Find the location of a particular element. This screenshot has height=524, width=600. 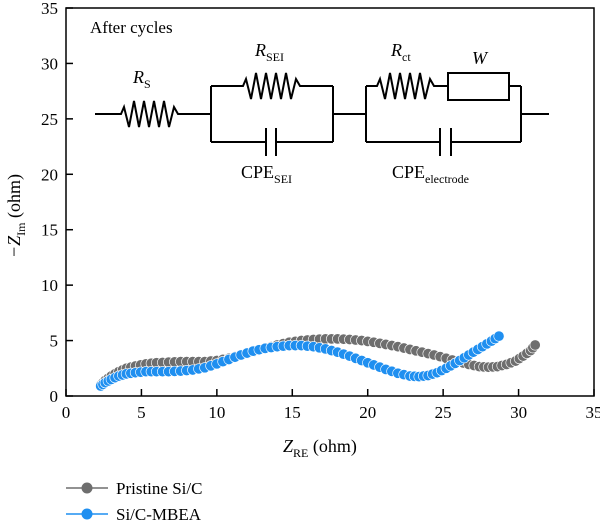

y-tick-label: 0 is located at coordinates (54, 396).